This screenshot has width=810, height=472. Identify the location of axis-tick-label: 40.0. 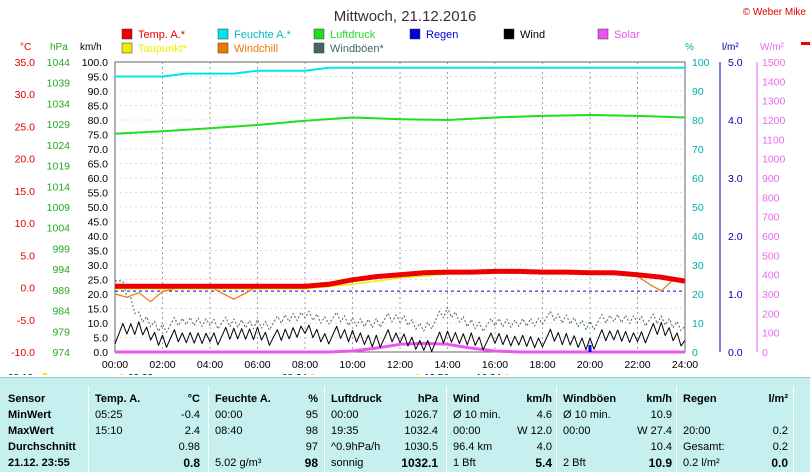
(98, 237).